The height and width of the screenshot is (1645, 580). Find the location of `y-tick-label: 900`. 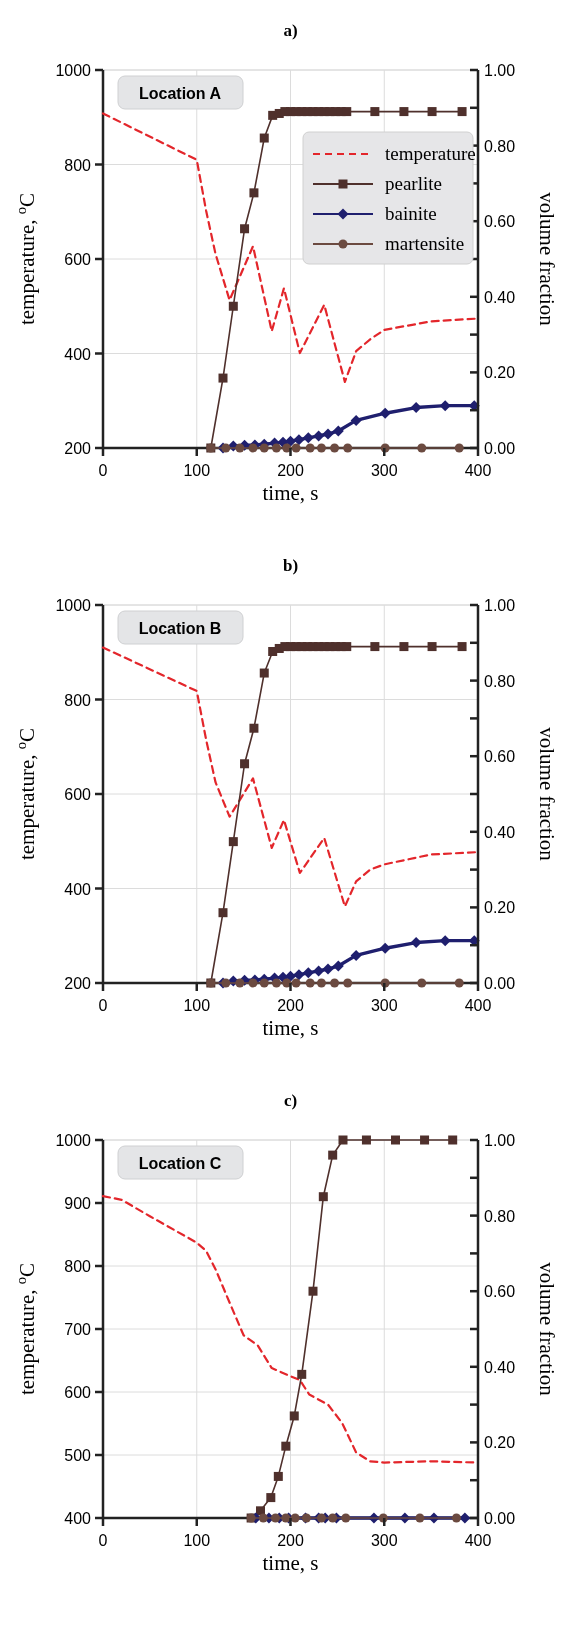

y-tick-label: 900 is located at coordinates (78, 1203).